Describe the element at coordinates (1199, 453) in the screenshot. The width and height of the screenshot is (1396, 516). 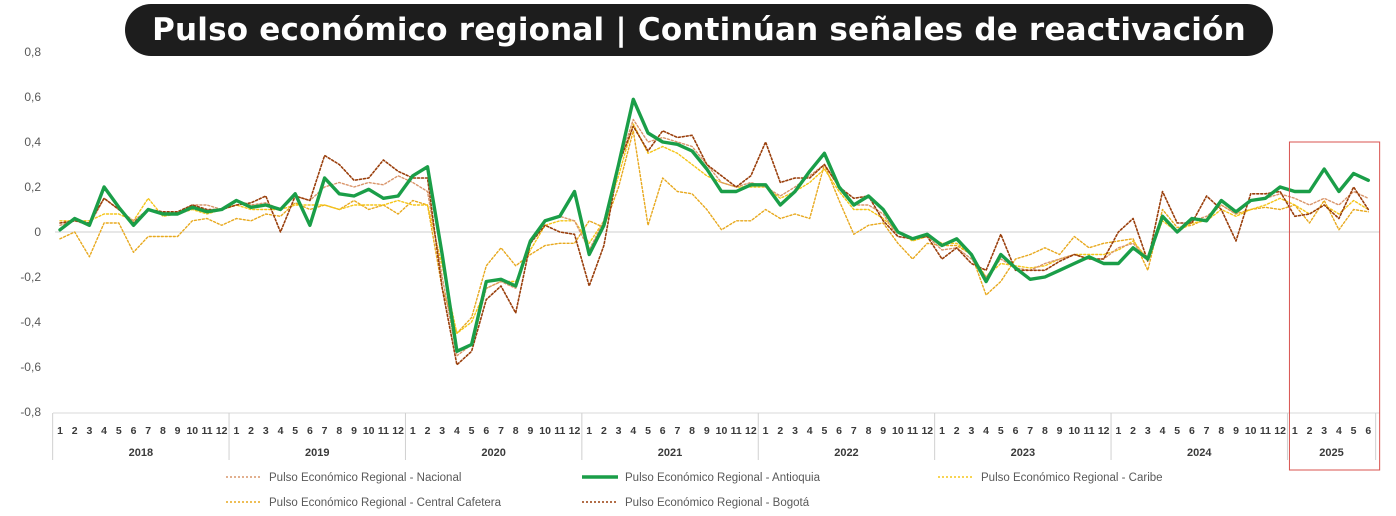
I see `year-label: 2024` at that location.